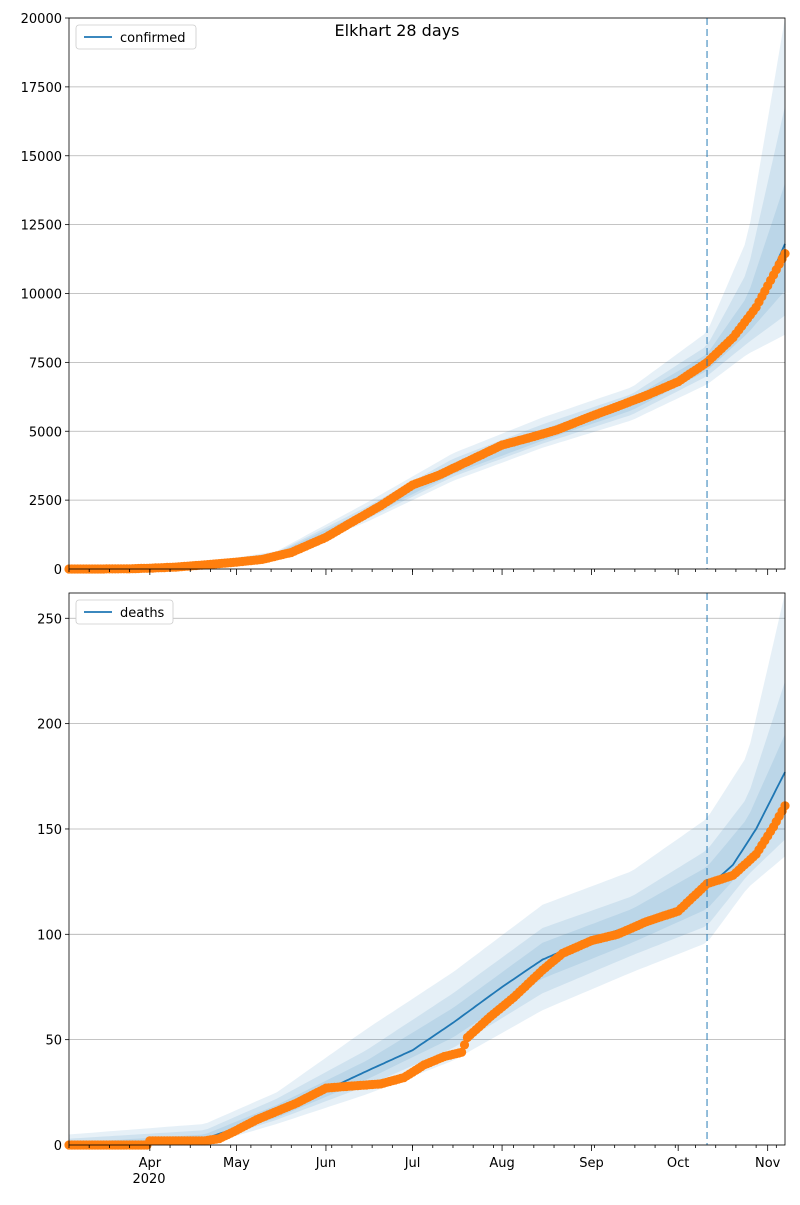  Describe the element at coordinates (45, 432) in the screenshot. I see `y-tick-label: 5000` at that location.